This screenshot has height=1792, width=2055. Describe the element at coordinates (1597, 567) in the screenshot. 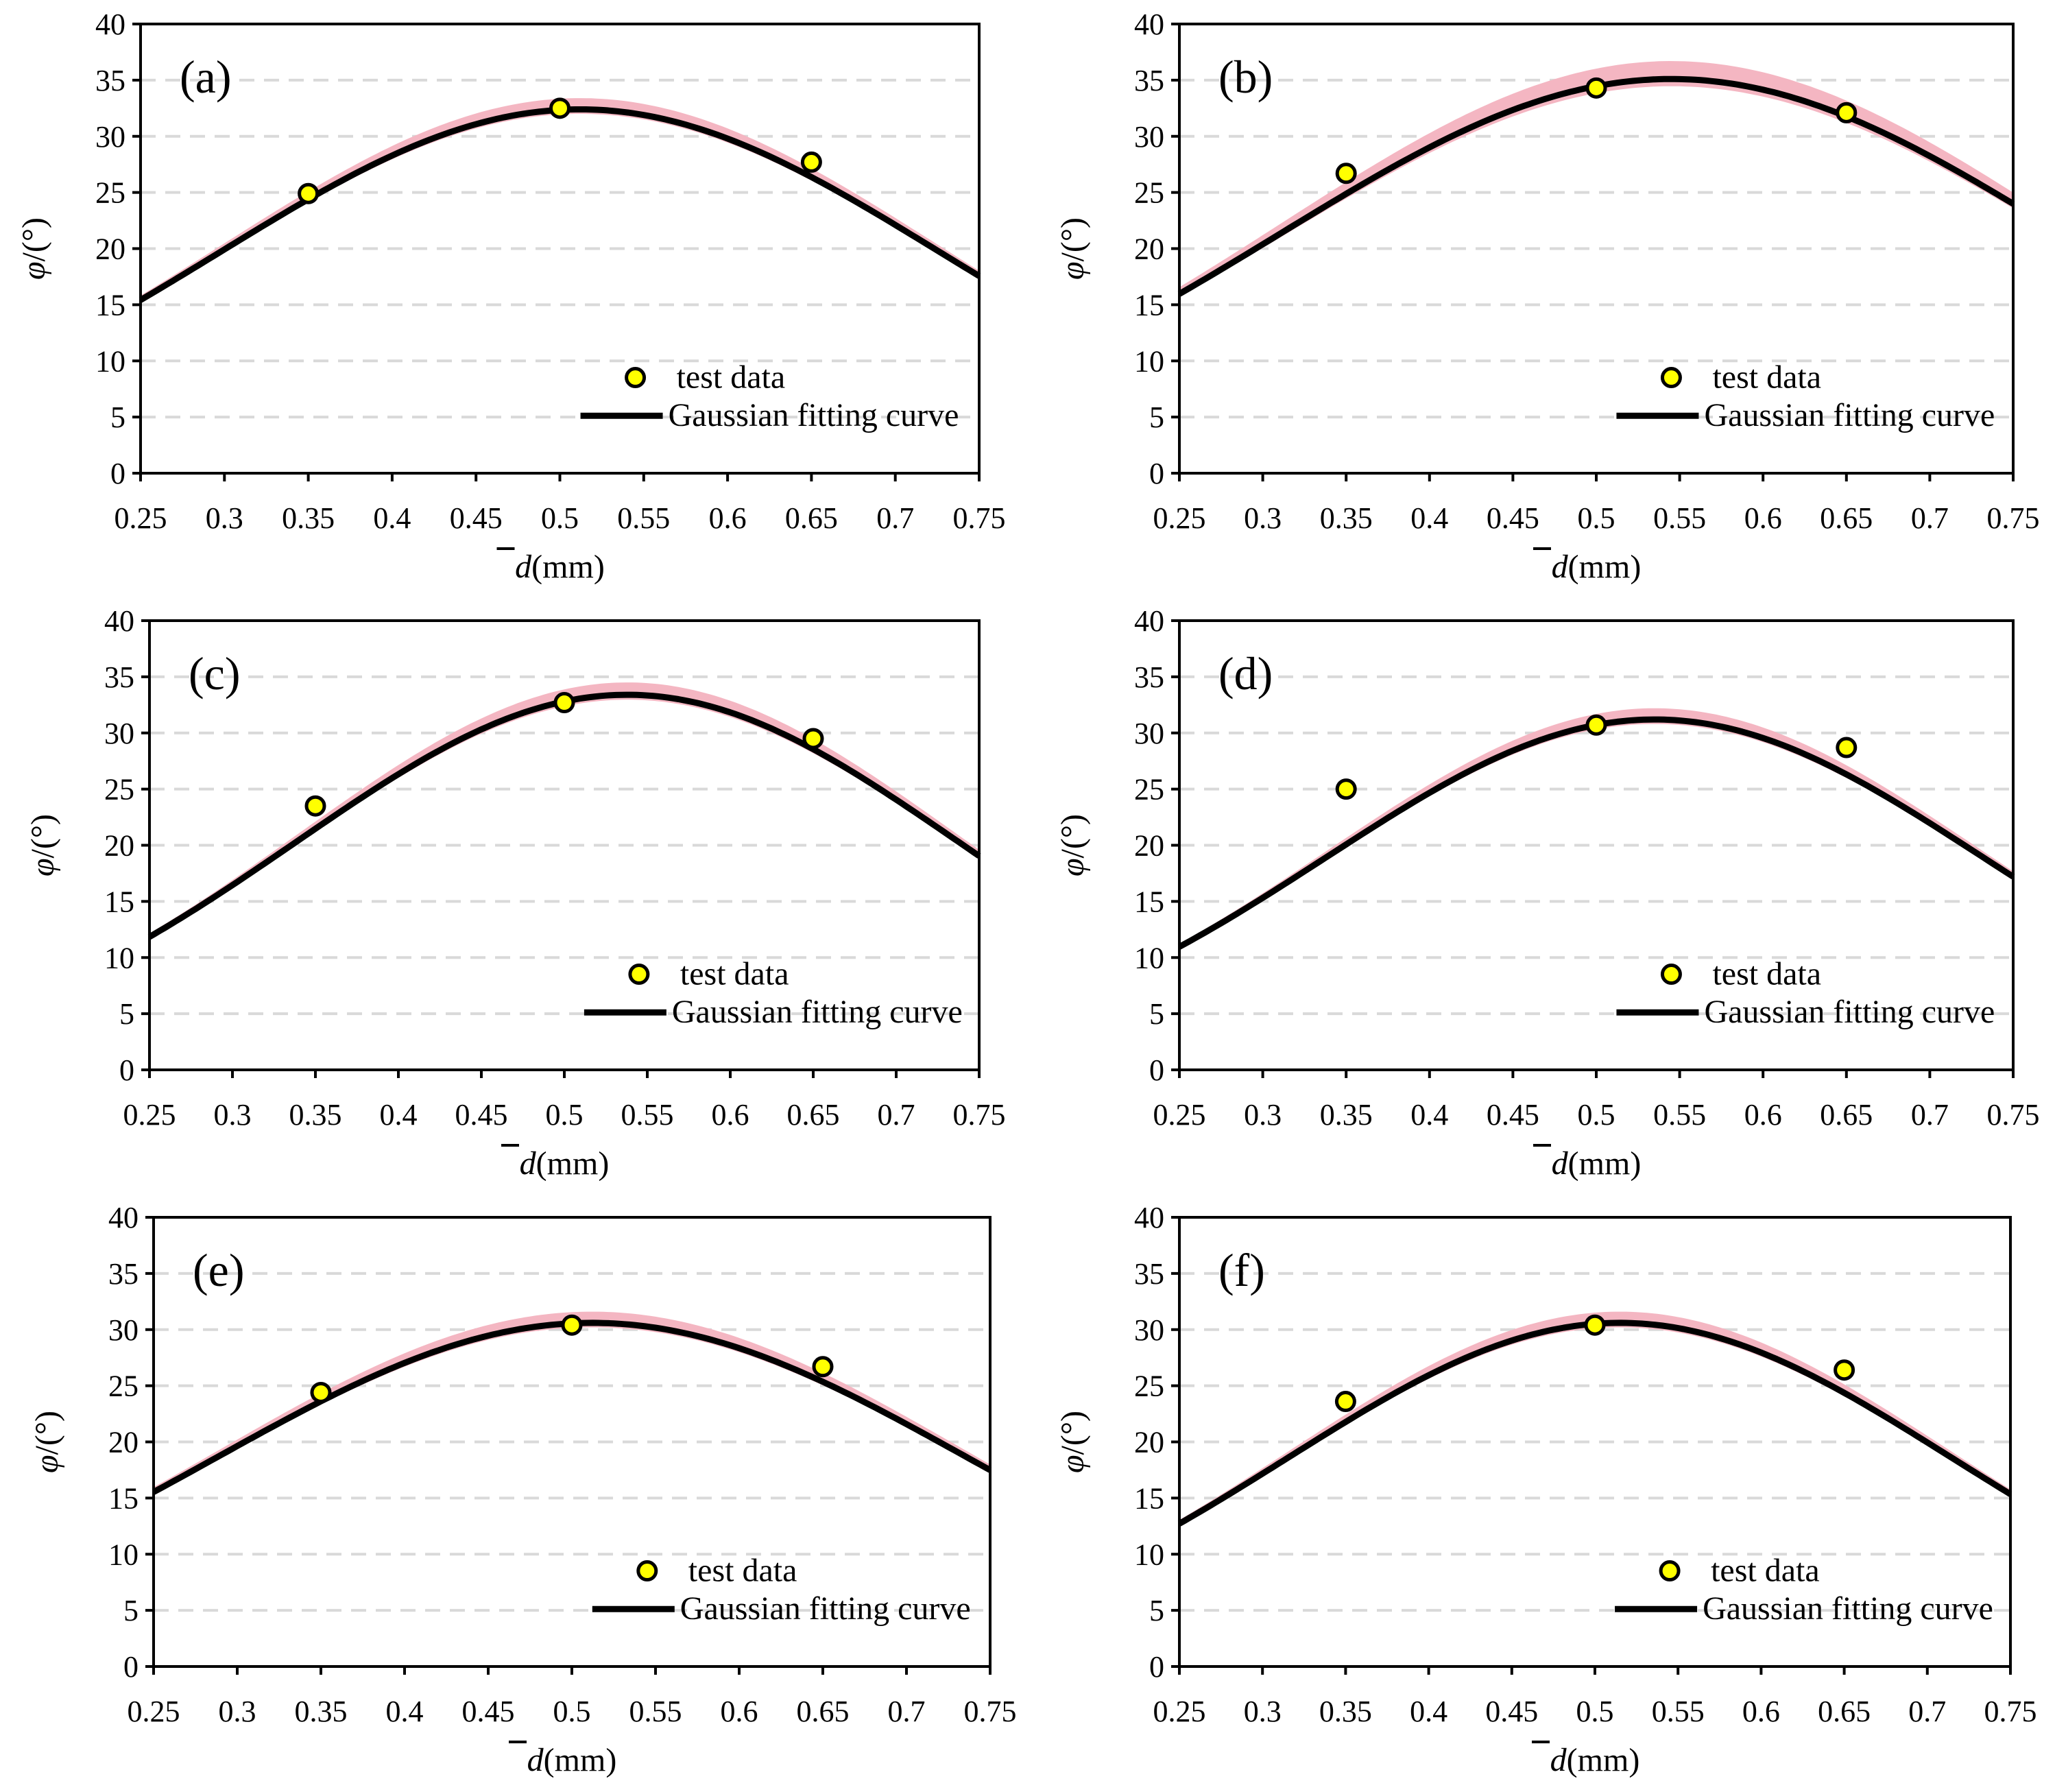

I see `x-axis-title: d(mm)` at that location.